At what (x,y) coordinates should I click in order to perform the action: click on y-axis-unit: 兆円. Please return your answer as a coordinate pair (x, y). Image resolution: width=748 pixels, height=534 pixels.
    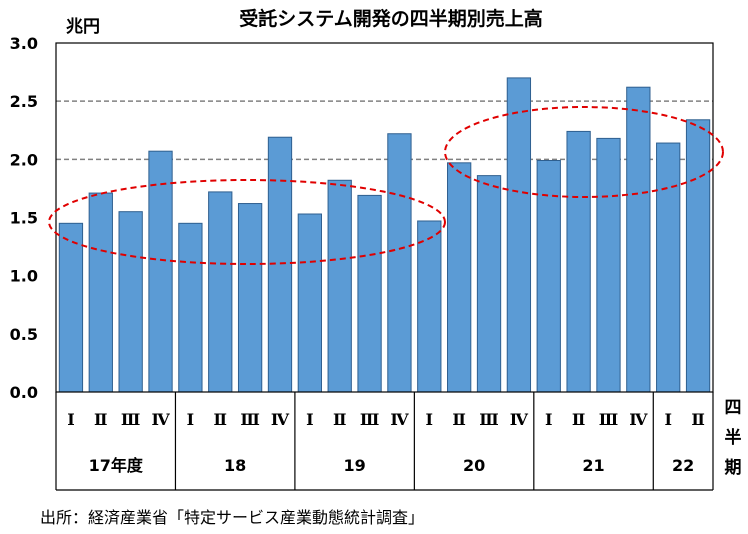
    Looking at the image, I should click on (83, 27).